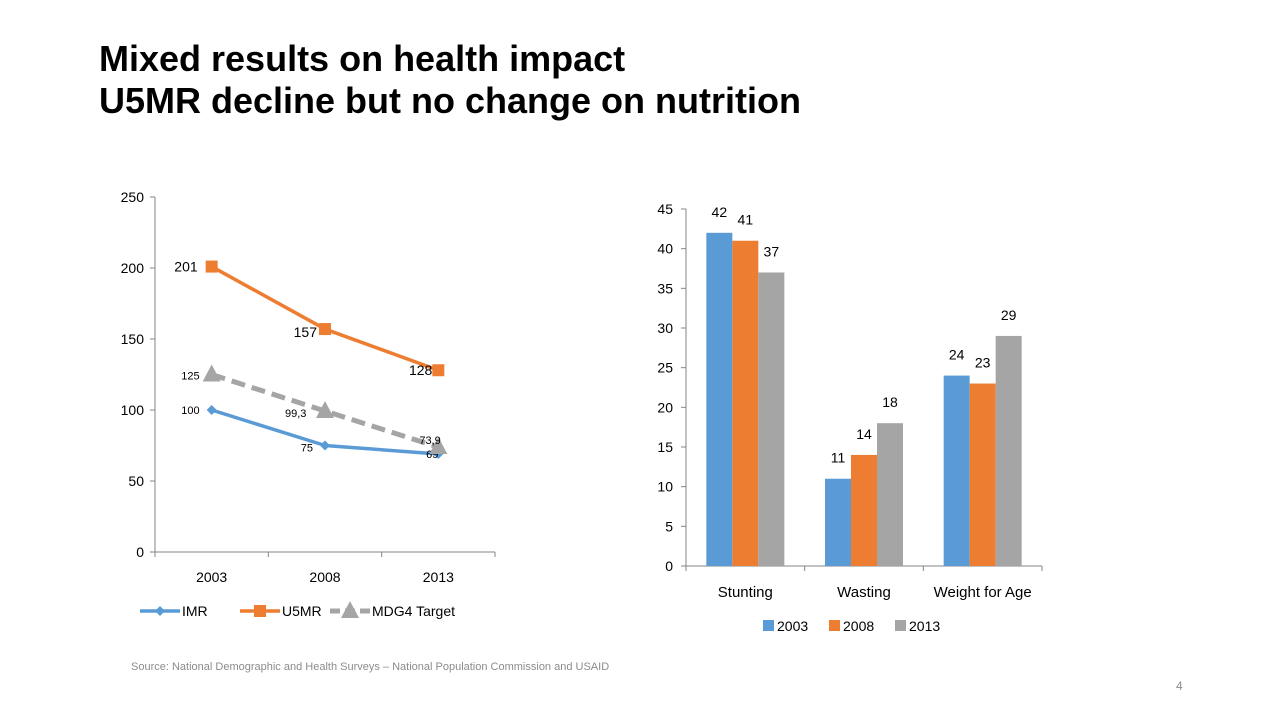 The image size is (1280, 720). Describe the element at coordinates (665, 487) in the screenshot. I see `y-tick-label: 10` at that location.